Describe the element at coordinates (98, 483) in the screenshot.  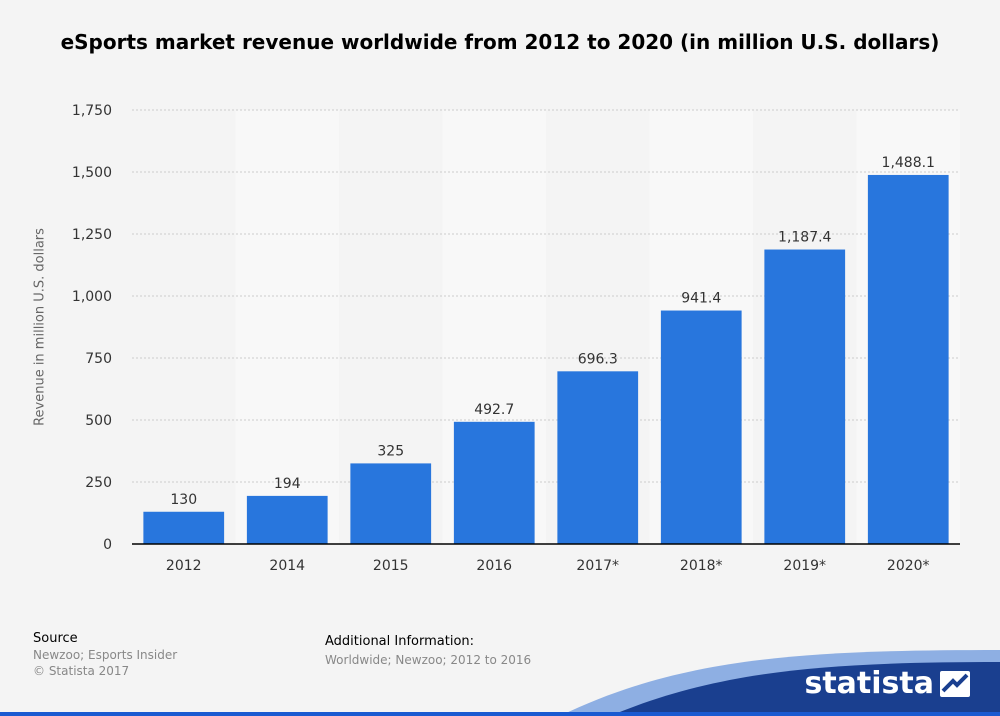
I see `y-tick-label: 250` at that location.